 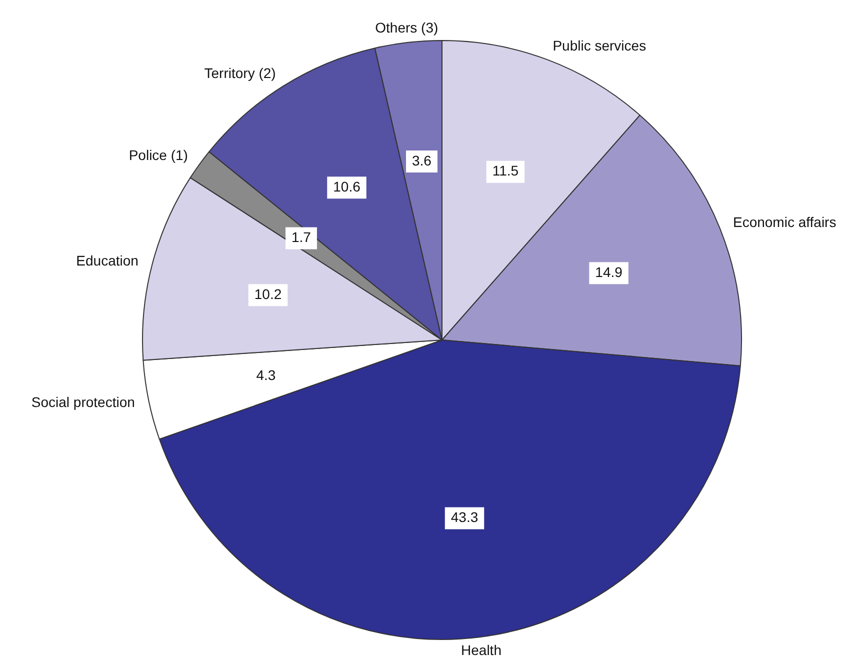 What do you see at coordinates (107, 260) in the screenshot?
I see `slice-label: Education` at bounding box center [107, 260].